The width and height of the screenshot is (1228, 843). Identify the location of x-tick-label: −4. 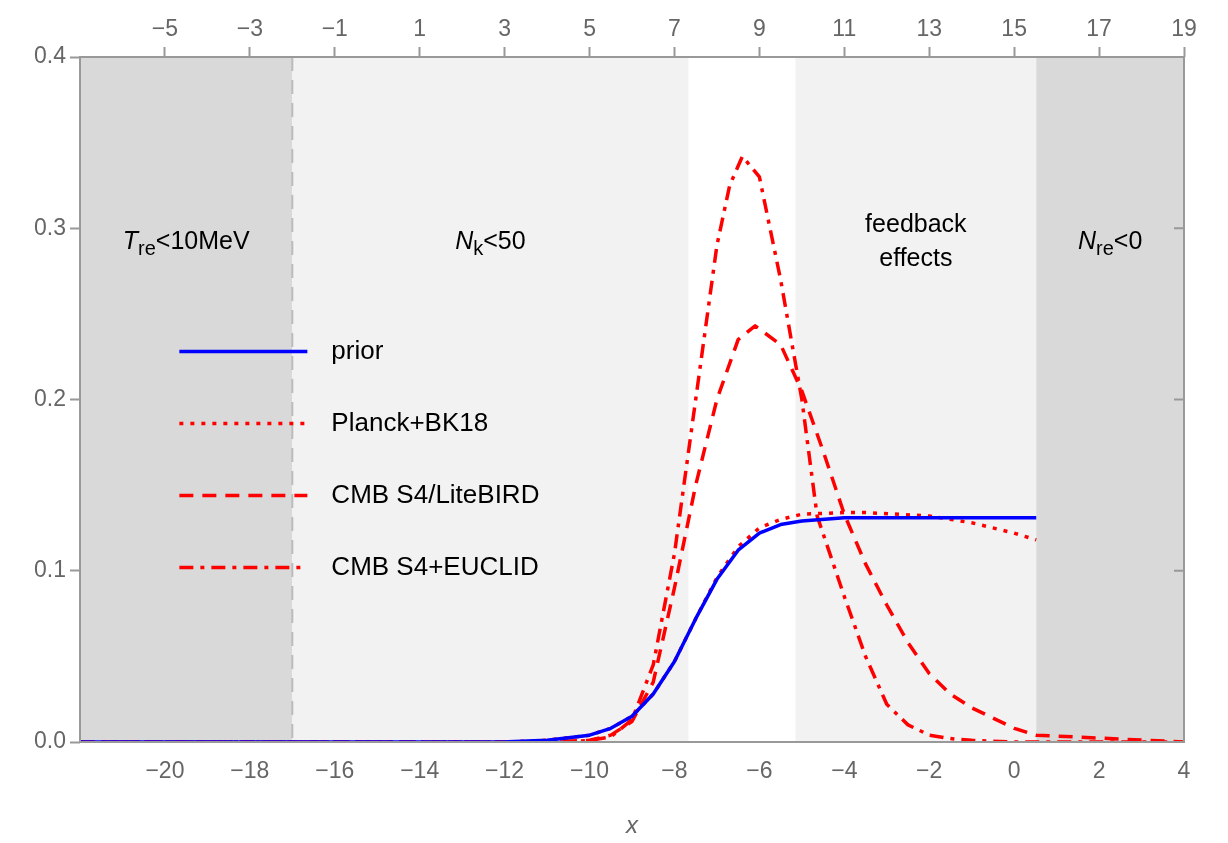
(844, 770).